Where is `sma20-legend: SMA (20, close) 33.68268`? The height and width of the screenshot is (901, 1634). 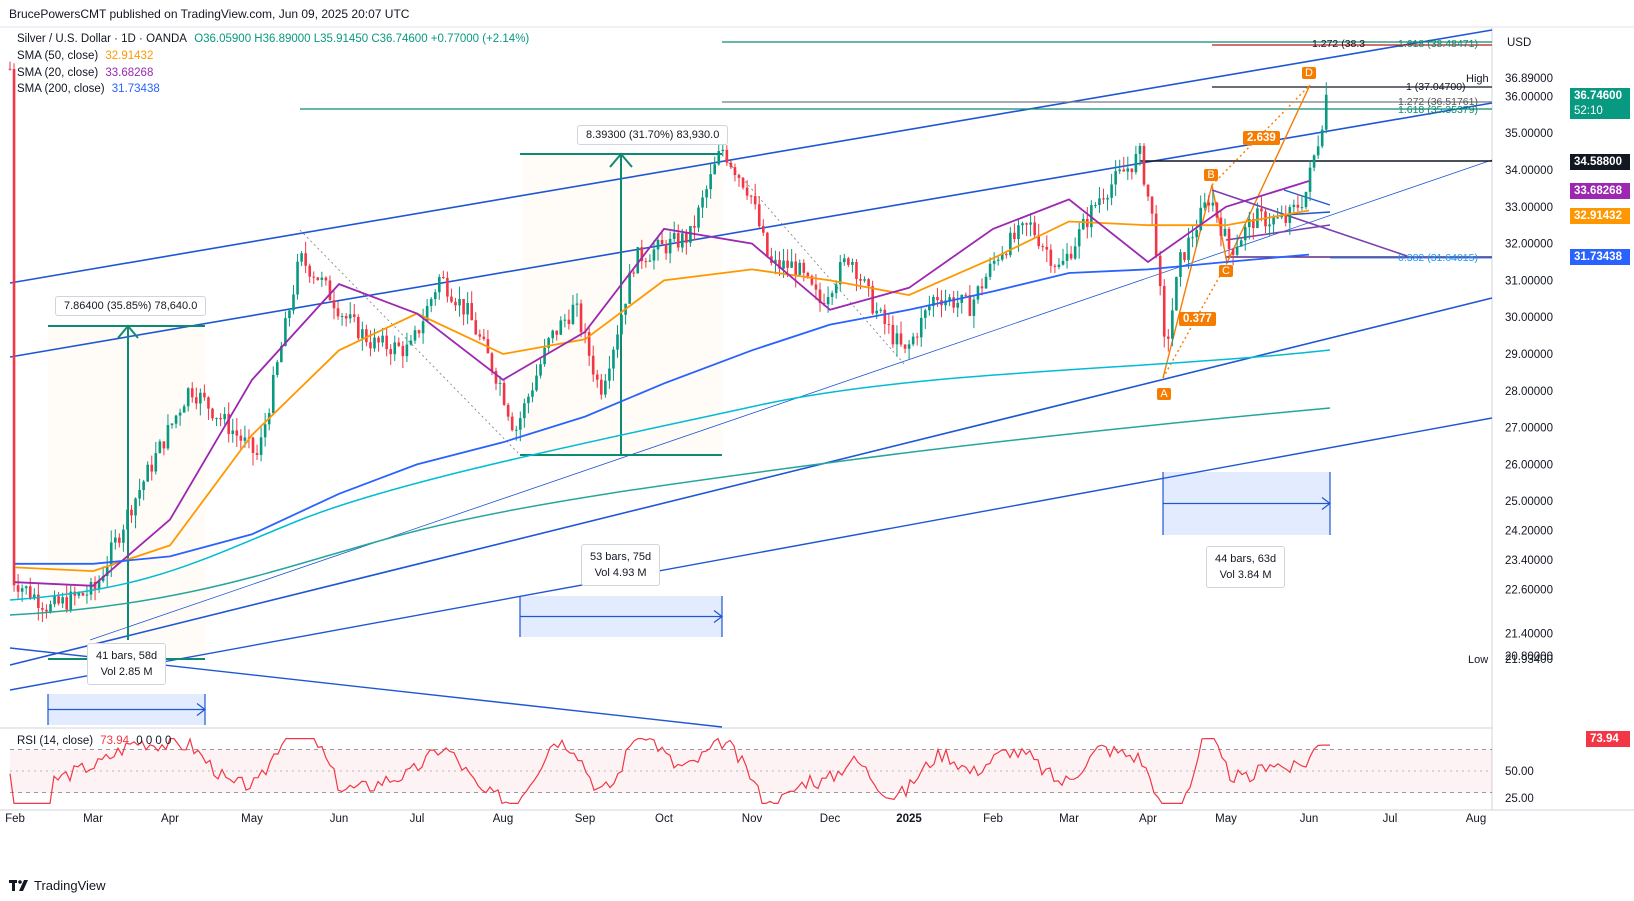 sma20-legend: SMA (20, close) 33.68268 is located at coordinates (87, 73).